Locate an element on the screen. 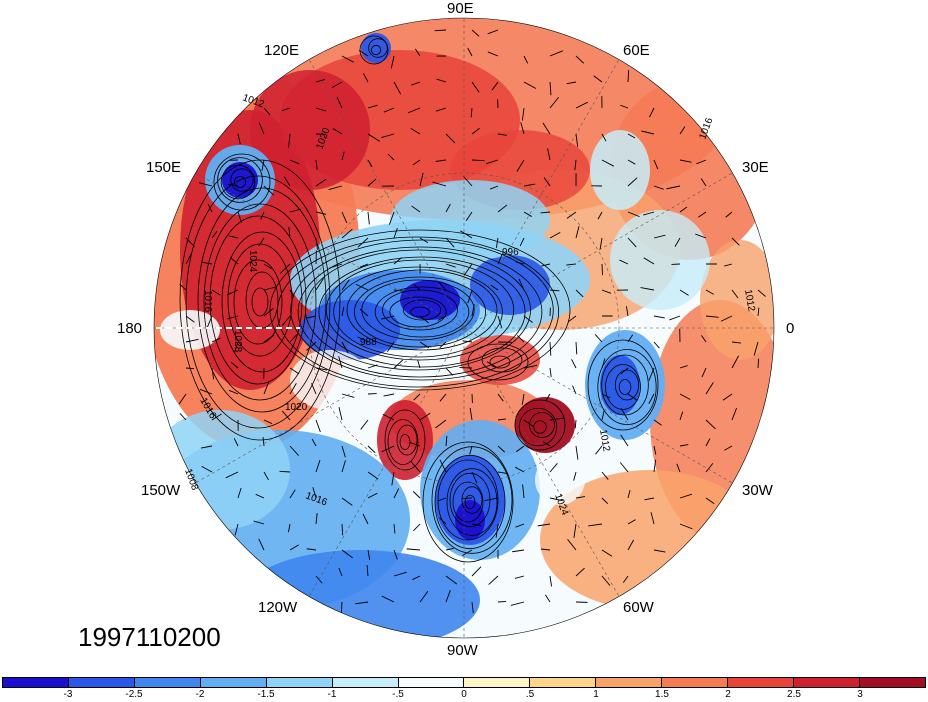  lon-label-30w: 30W is located at coordinates (757, 490).